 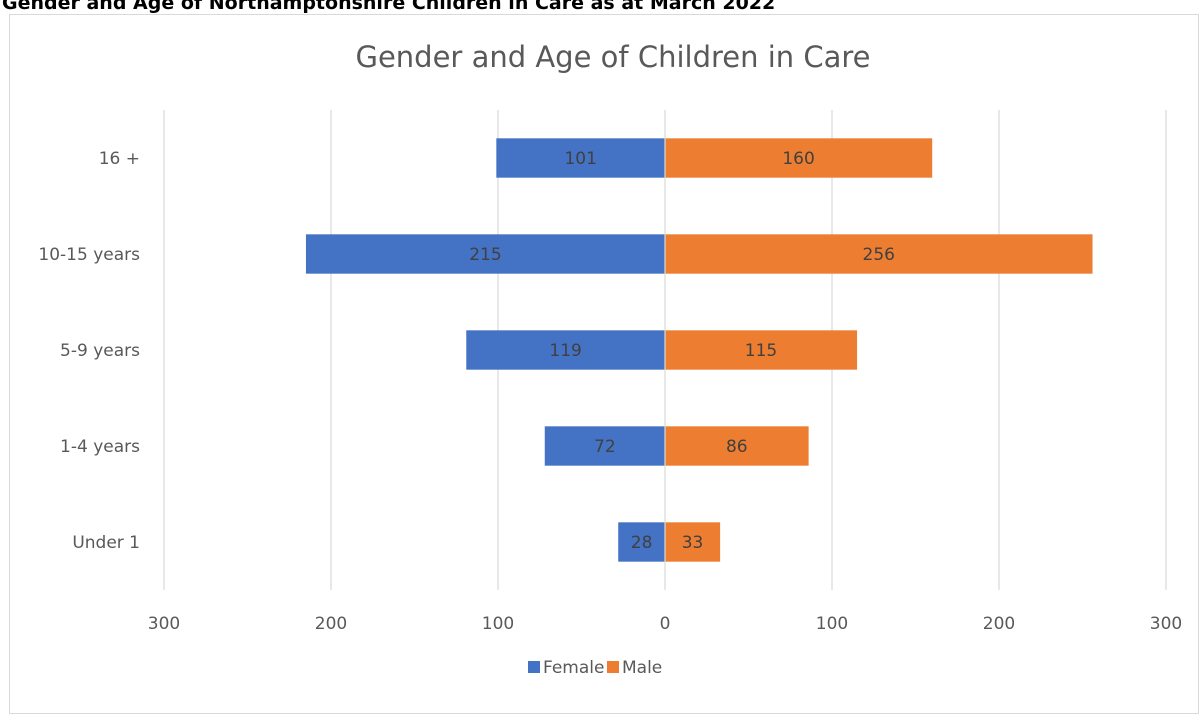 I want to click on category-labels: 16 + 10-15 years 5-9 years 1-4 years Under 1, so click(x=89, y=351).